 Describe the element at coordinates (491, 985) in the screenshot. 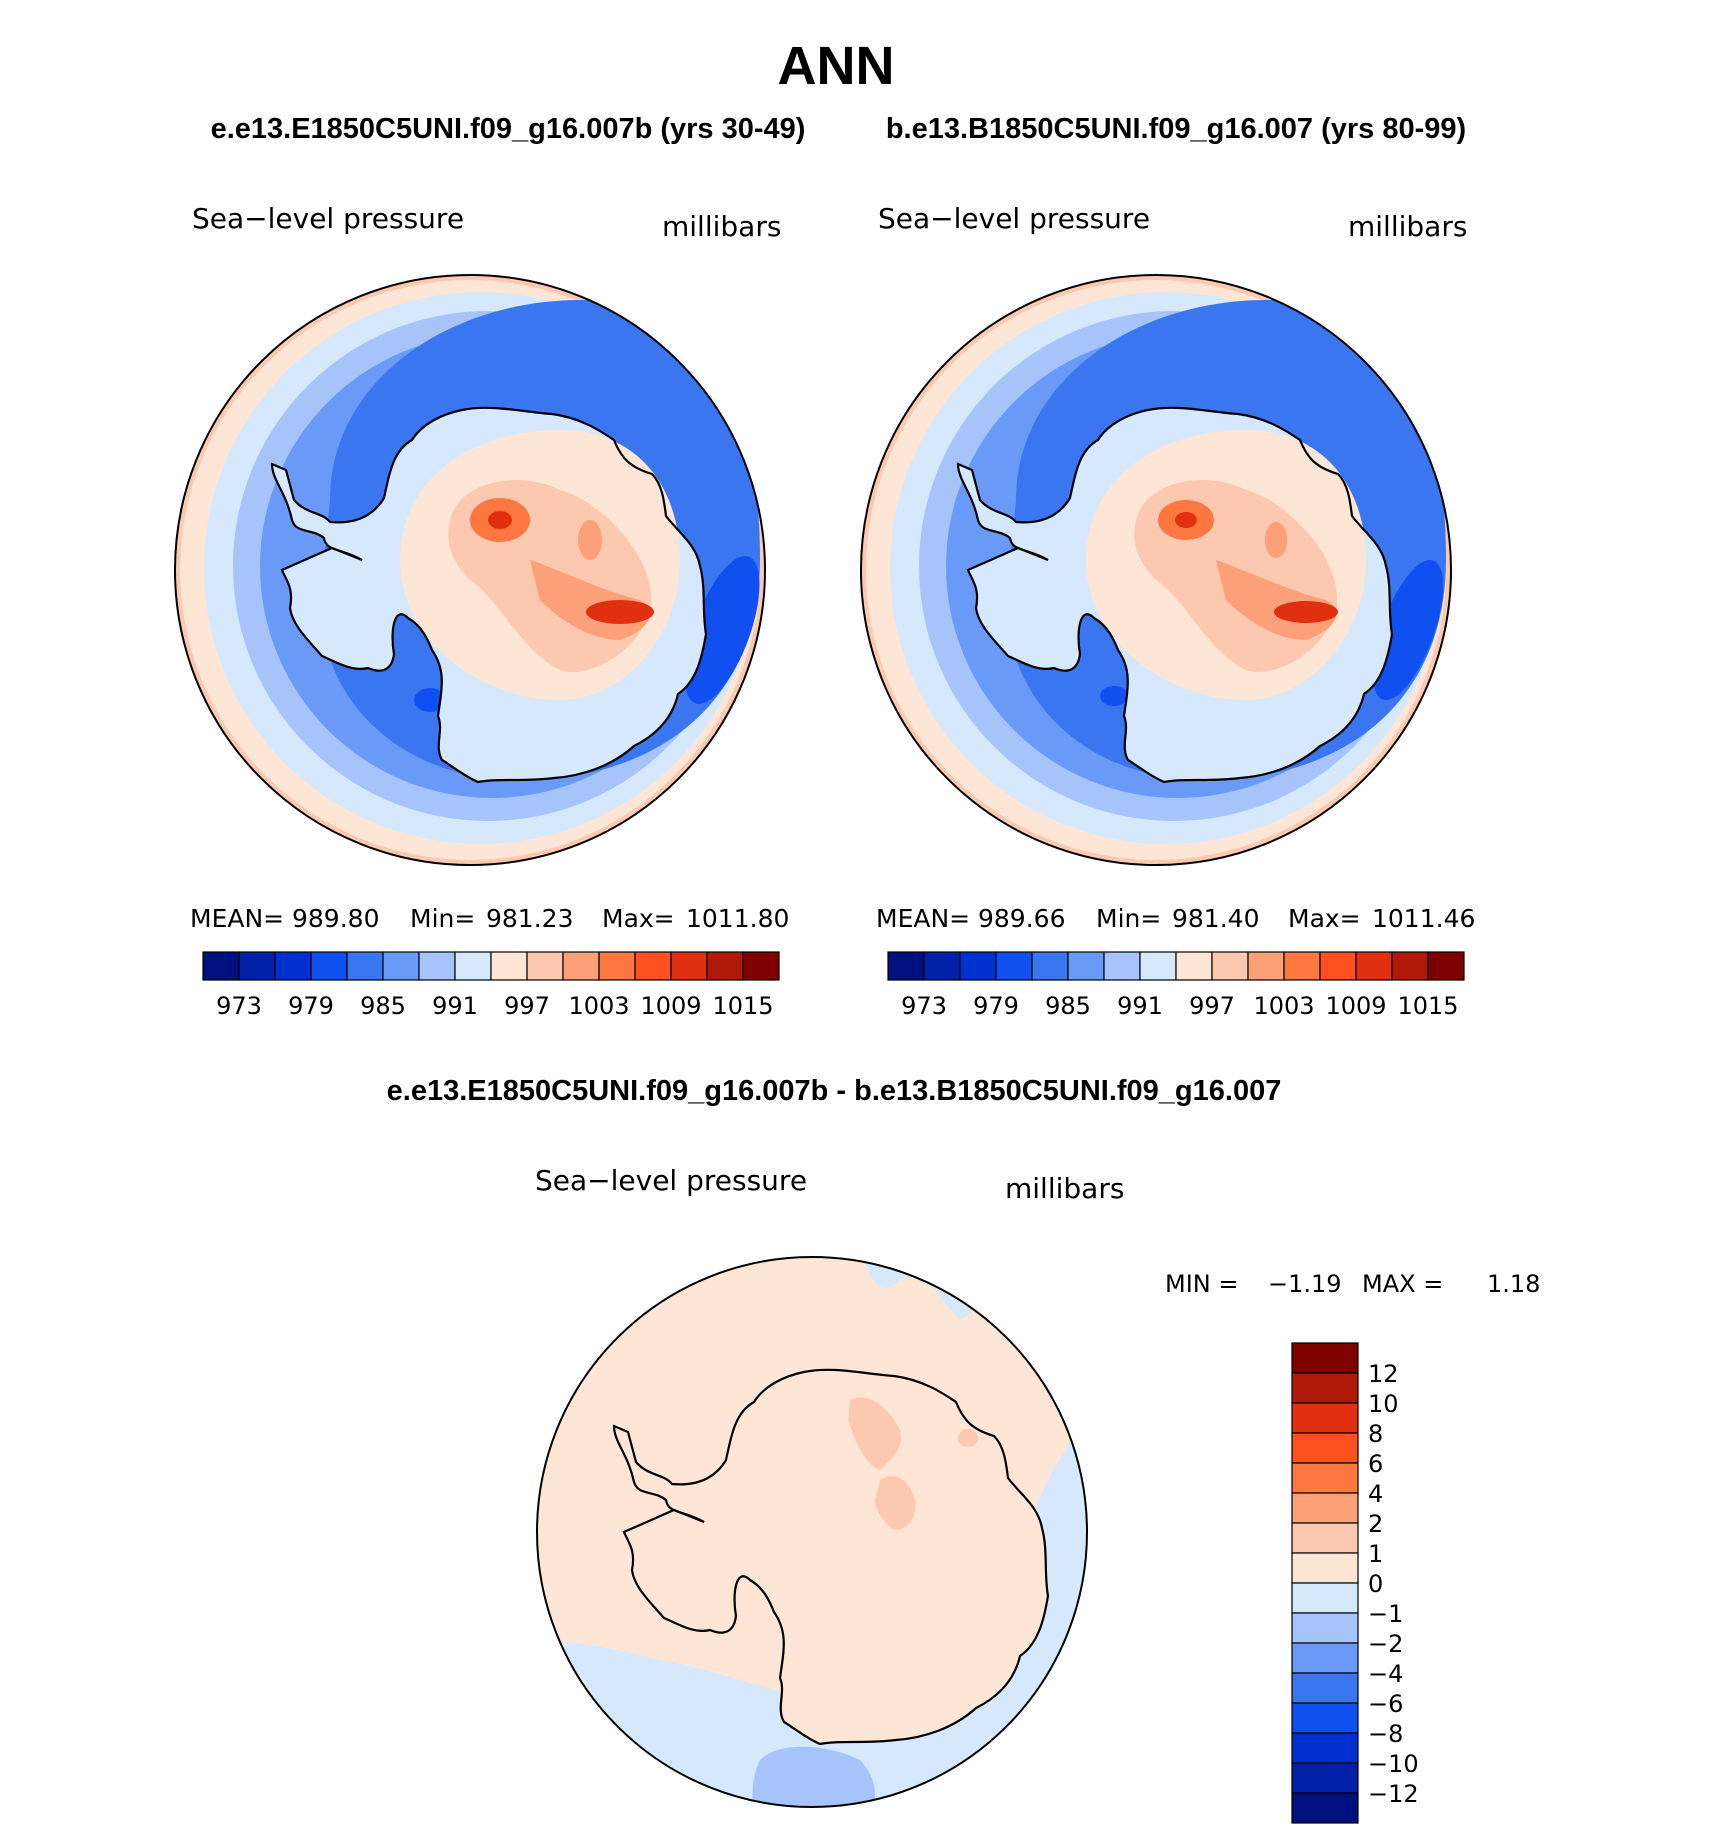

I see `panel-a-colorbar: 973 979 985 991 997 1003 1009 1015` at that location.